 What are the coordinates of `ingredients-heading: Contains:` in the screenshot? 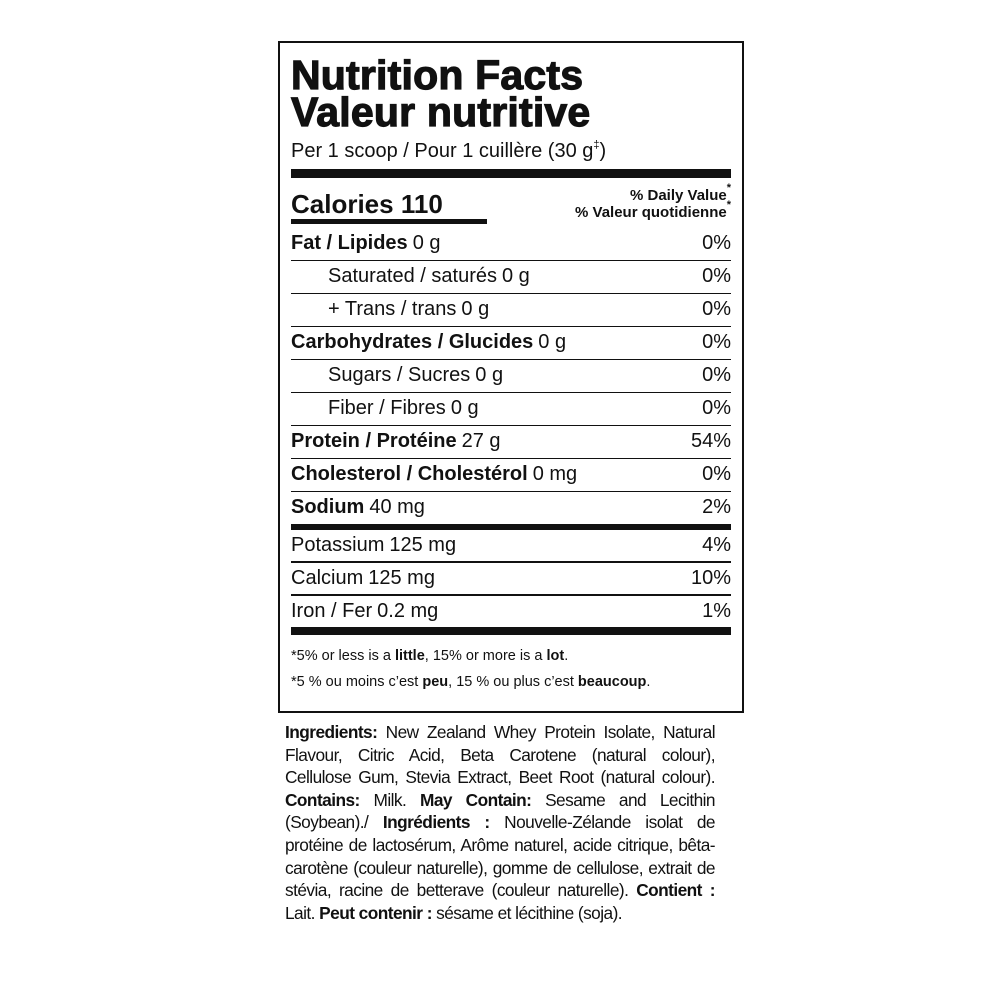 It's located at (322, 799).